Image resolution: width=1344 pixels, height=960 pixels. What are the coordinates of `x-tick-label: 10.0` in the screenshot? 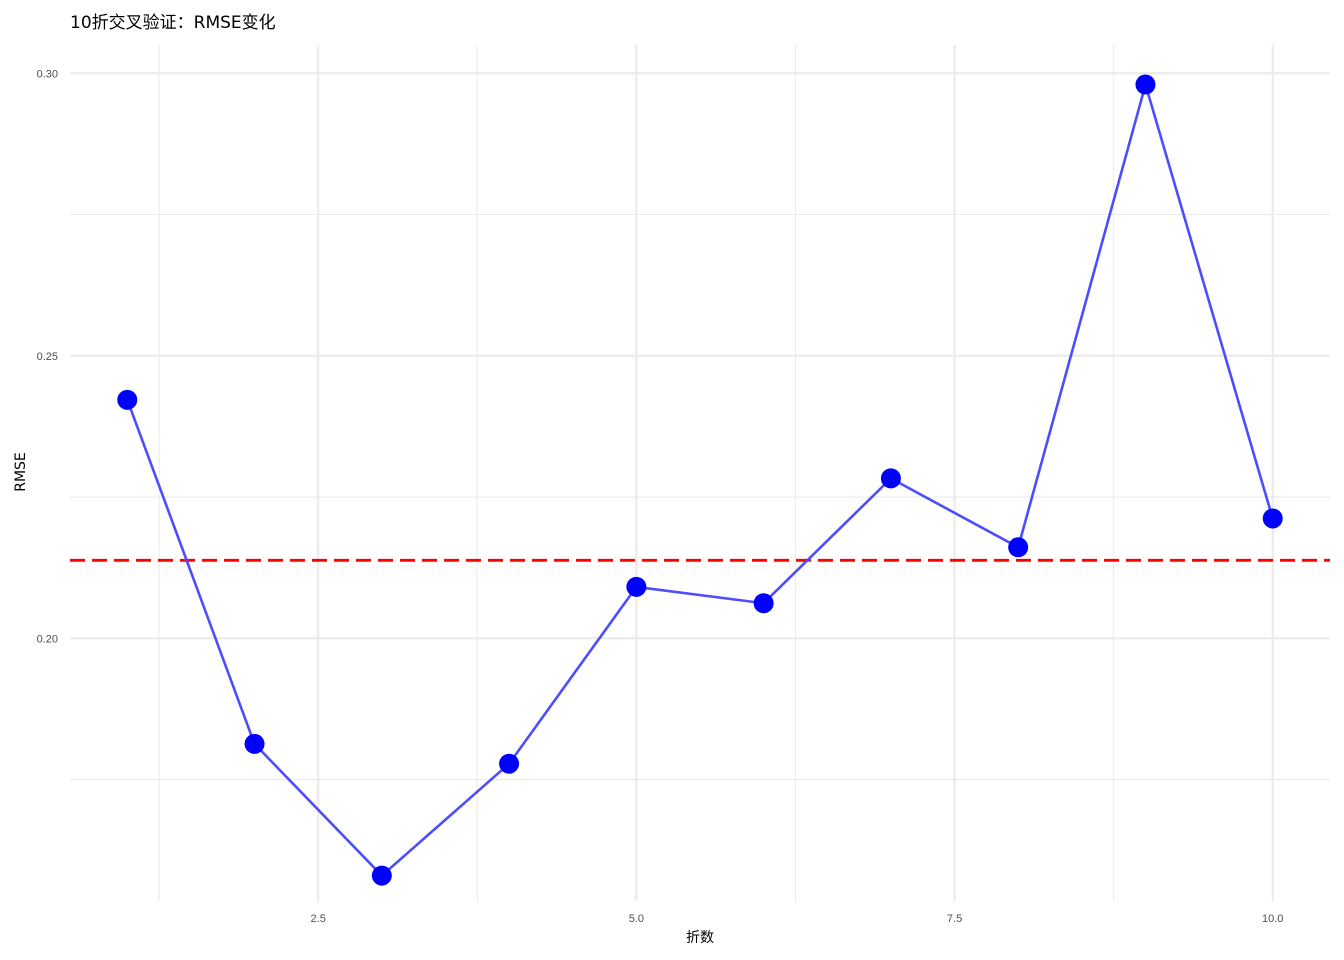 It's located at (1272, 919).